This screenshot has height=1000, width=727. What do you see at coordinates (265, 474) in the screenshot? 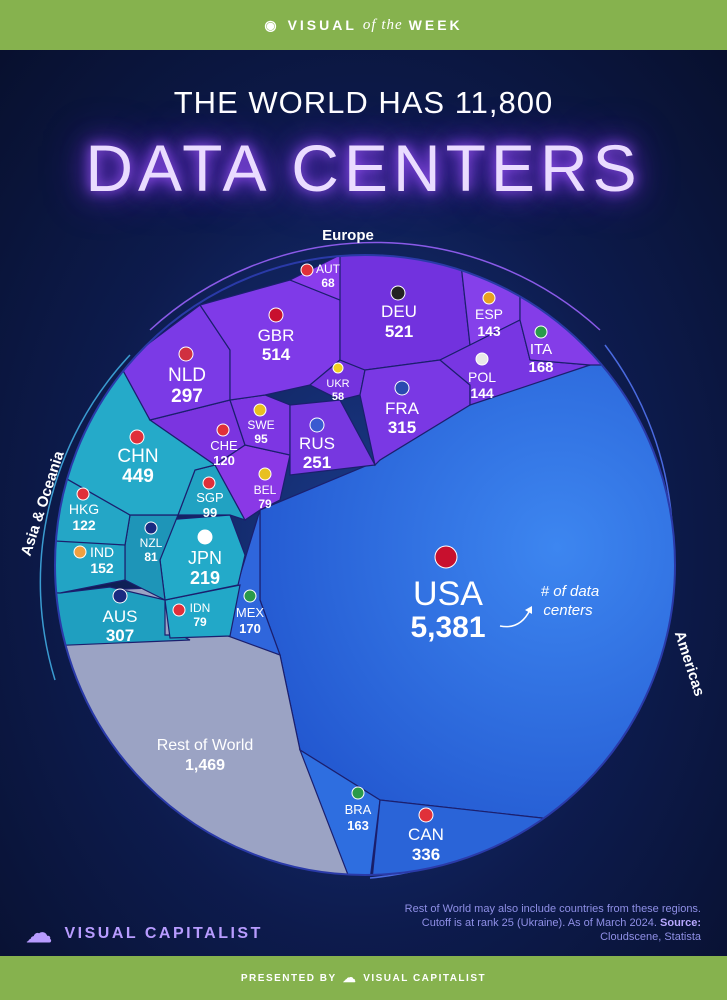
I see `bel-flag-icon` at bounding box center [265, 474].